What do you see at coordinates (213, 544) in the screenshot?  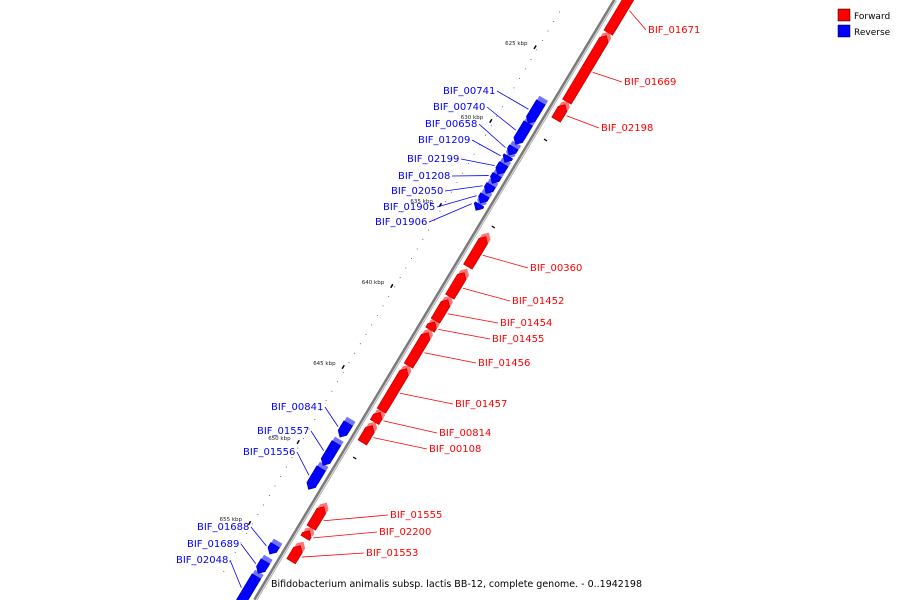 I see `gene-label: BIF_01689` at bounding box center [213, 544].